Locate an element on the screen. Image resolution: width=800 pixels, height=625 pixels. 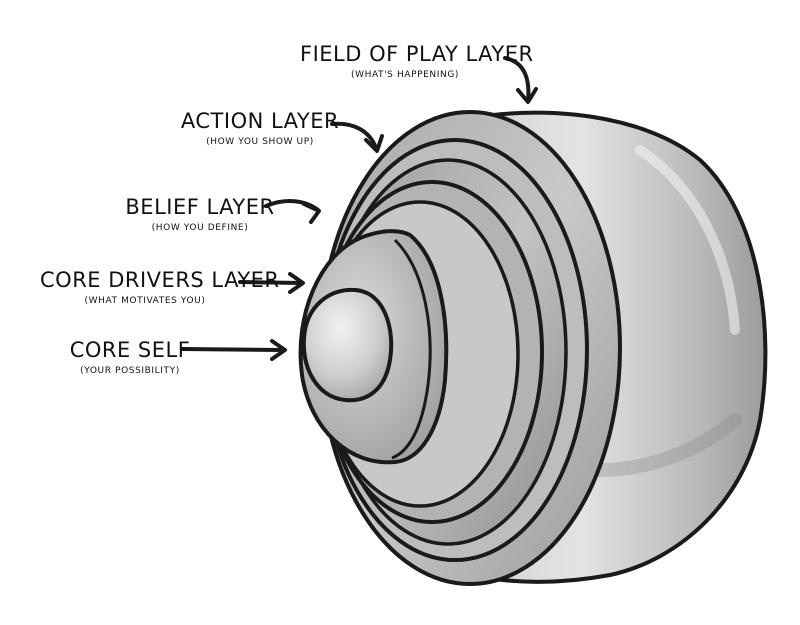
core-drivers-label: CORE DRIVERS LAYER (WHAT MOTIVATES YOU) is located at coordinates (160, 287).